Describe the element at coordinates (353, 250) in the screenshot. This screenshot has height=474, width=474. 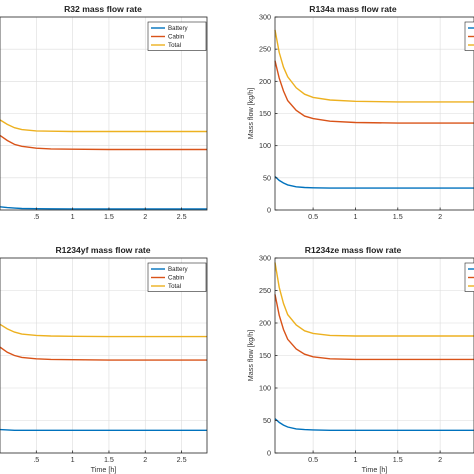
I see `chart-title: R1234ze mass flow rate` at that location.